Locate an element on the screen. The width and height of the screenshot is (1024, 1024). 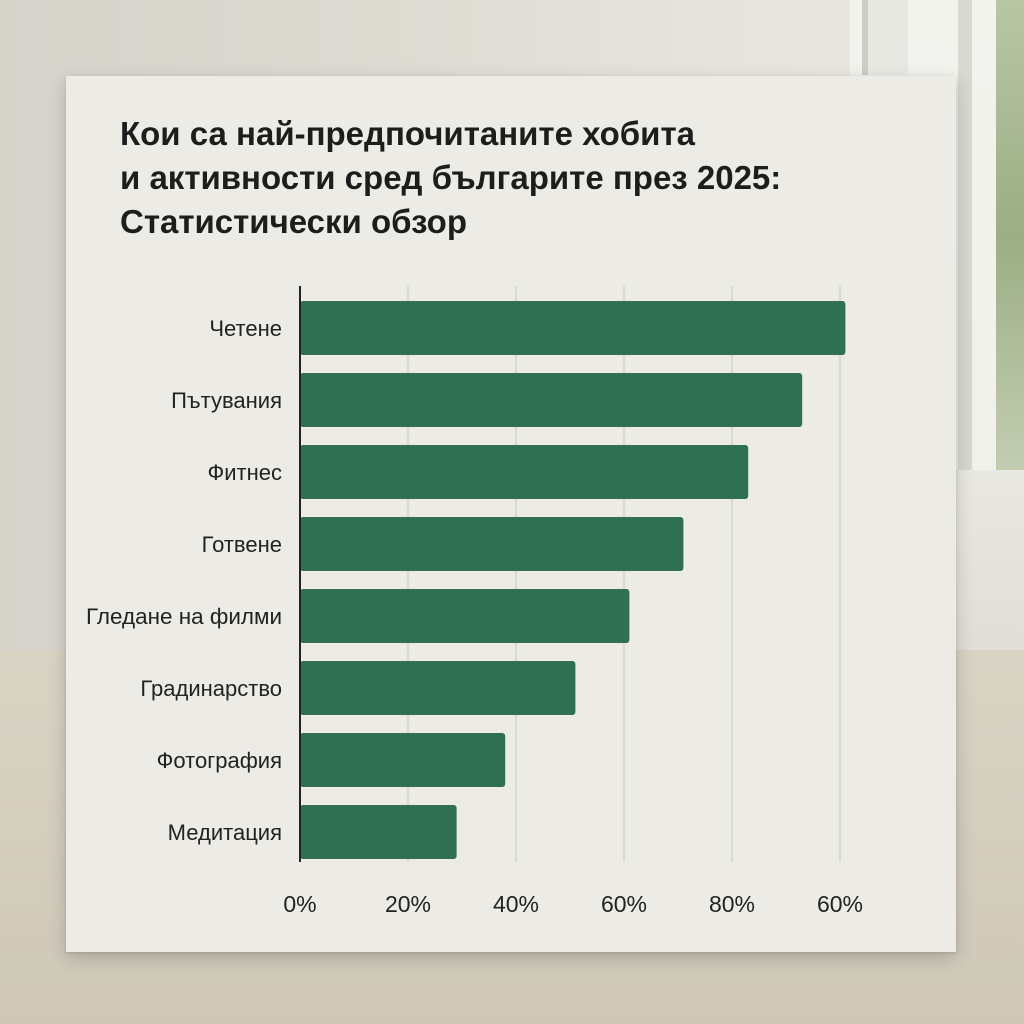
chart-title-line-2: и активности сред българите през 2025: is located at coordinates (451, 177).